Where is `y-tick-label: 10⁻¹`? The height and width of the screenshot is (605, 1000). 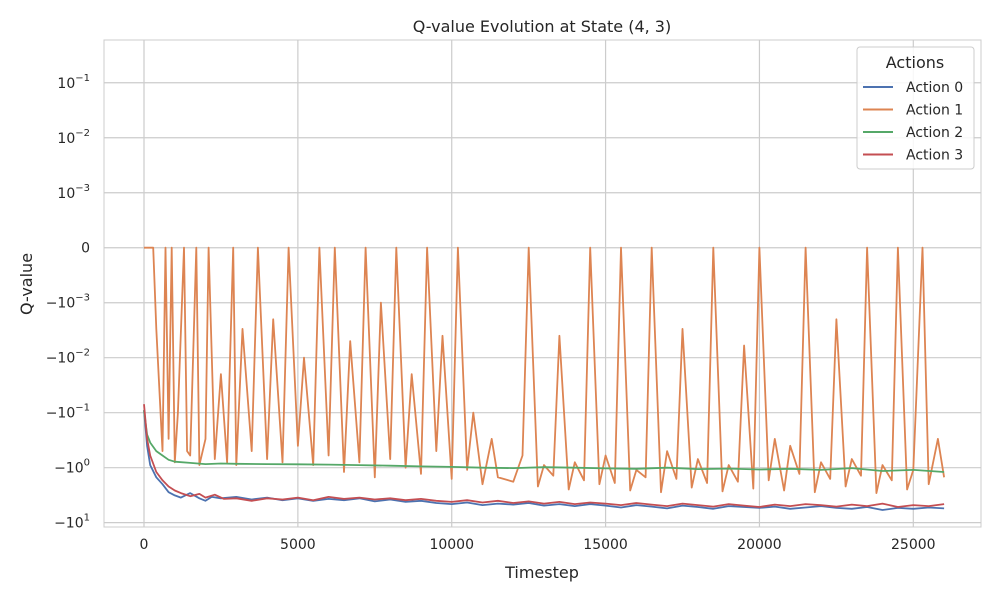 y-tick-label: 10⁻¹ is located at coordinates (73, 82).